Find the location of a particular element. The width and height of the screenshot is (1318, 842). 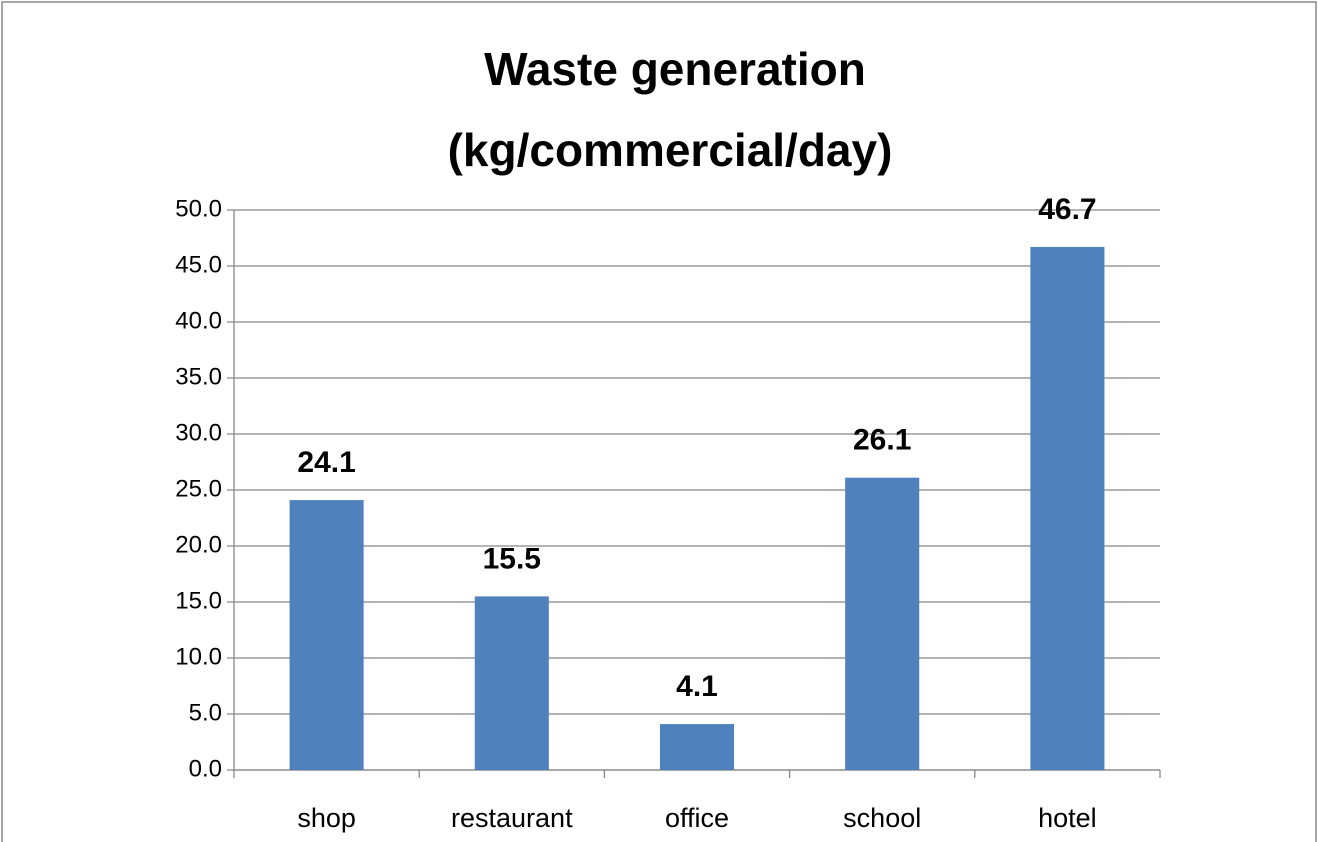

data-label: 26.1 is located at coordinates (882, 440).